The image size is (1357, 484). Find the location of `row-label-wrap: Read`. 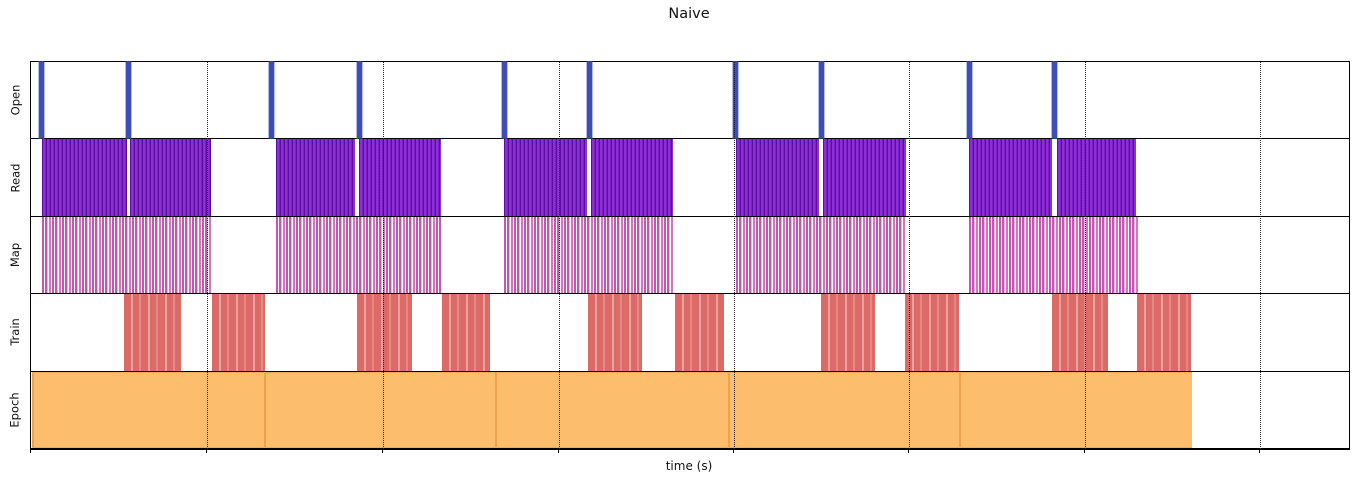

row-label-wrap: Read is located at coordinates (15, 177).